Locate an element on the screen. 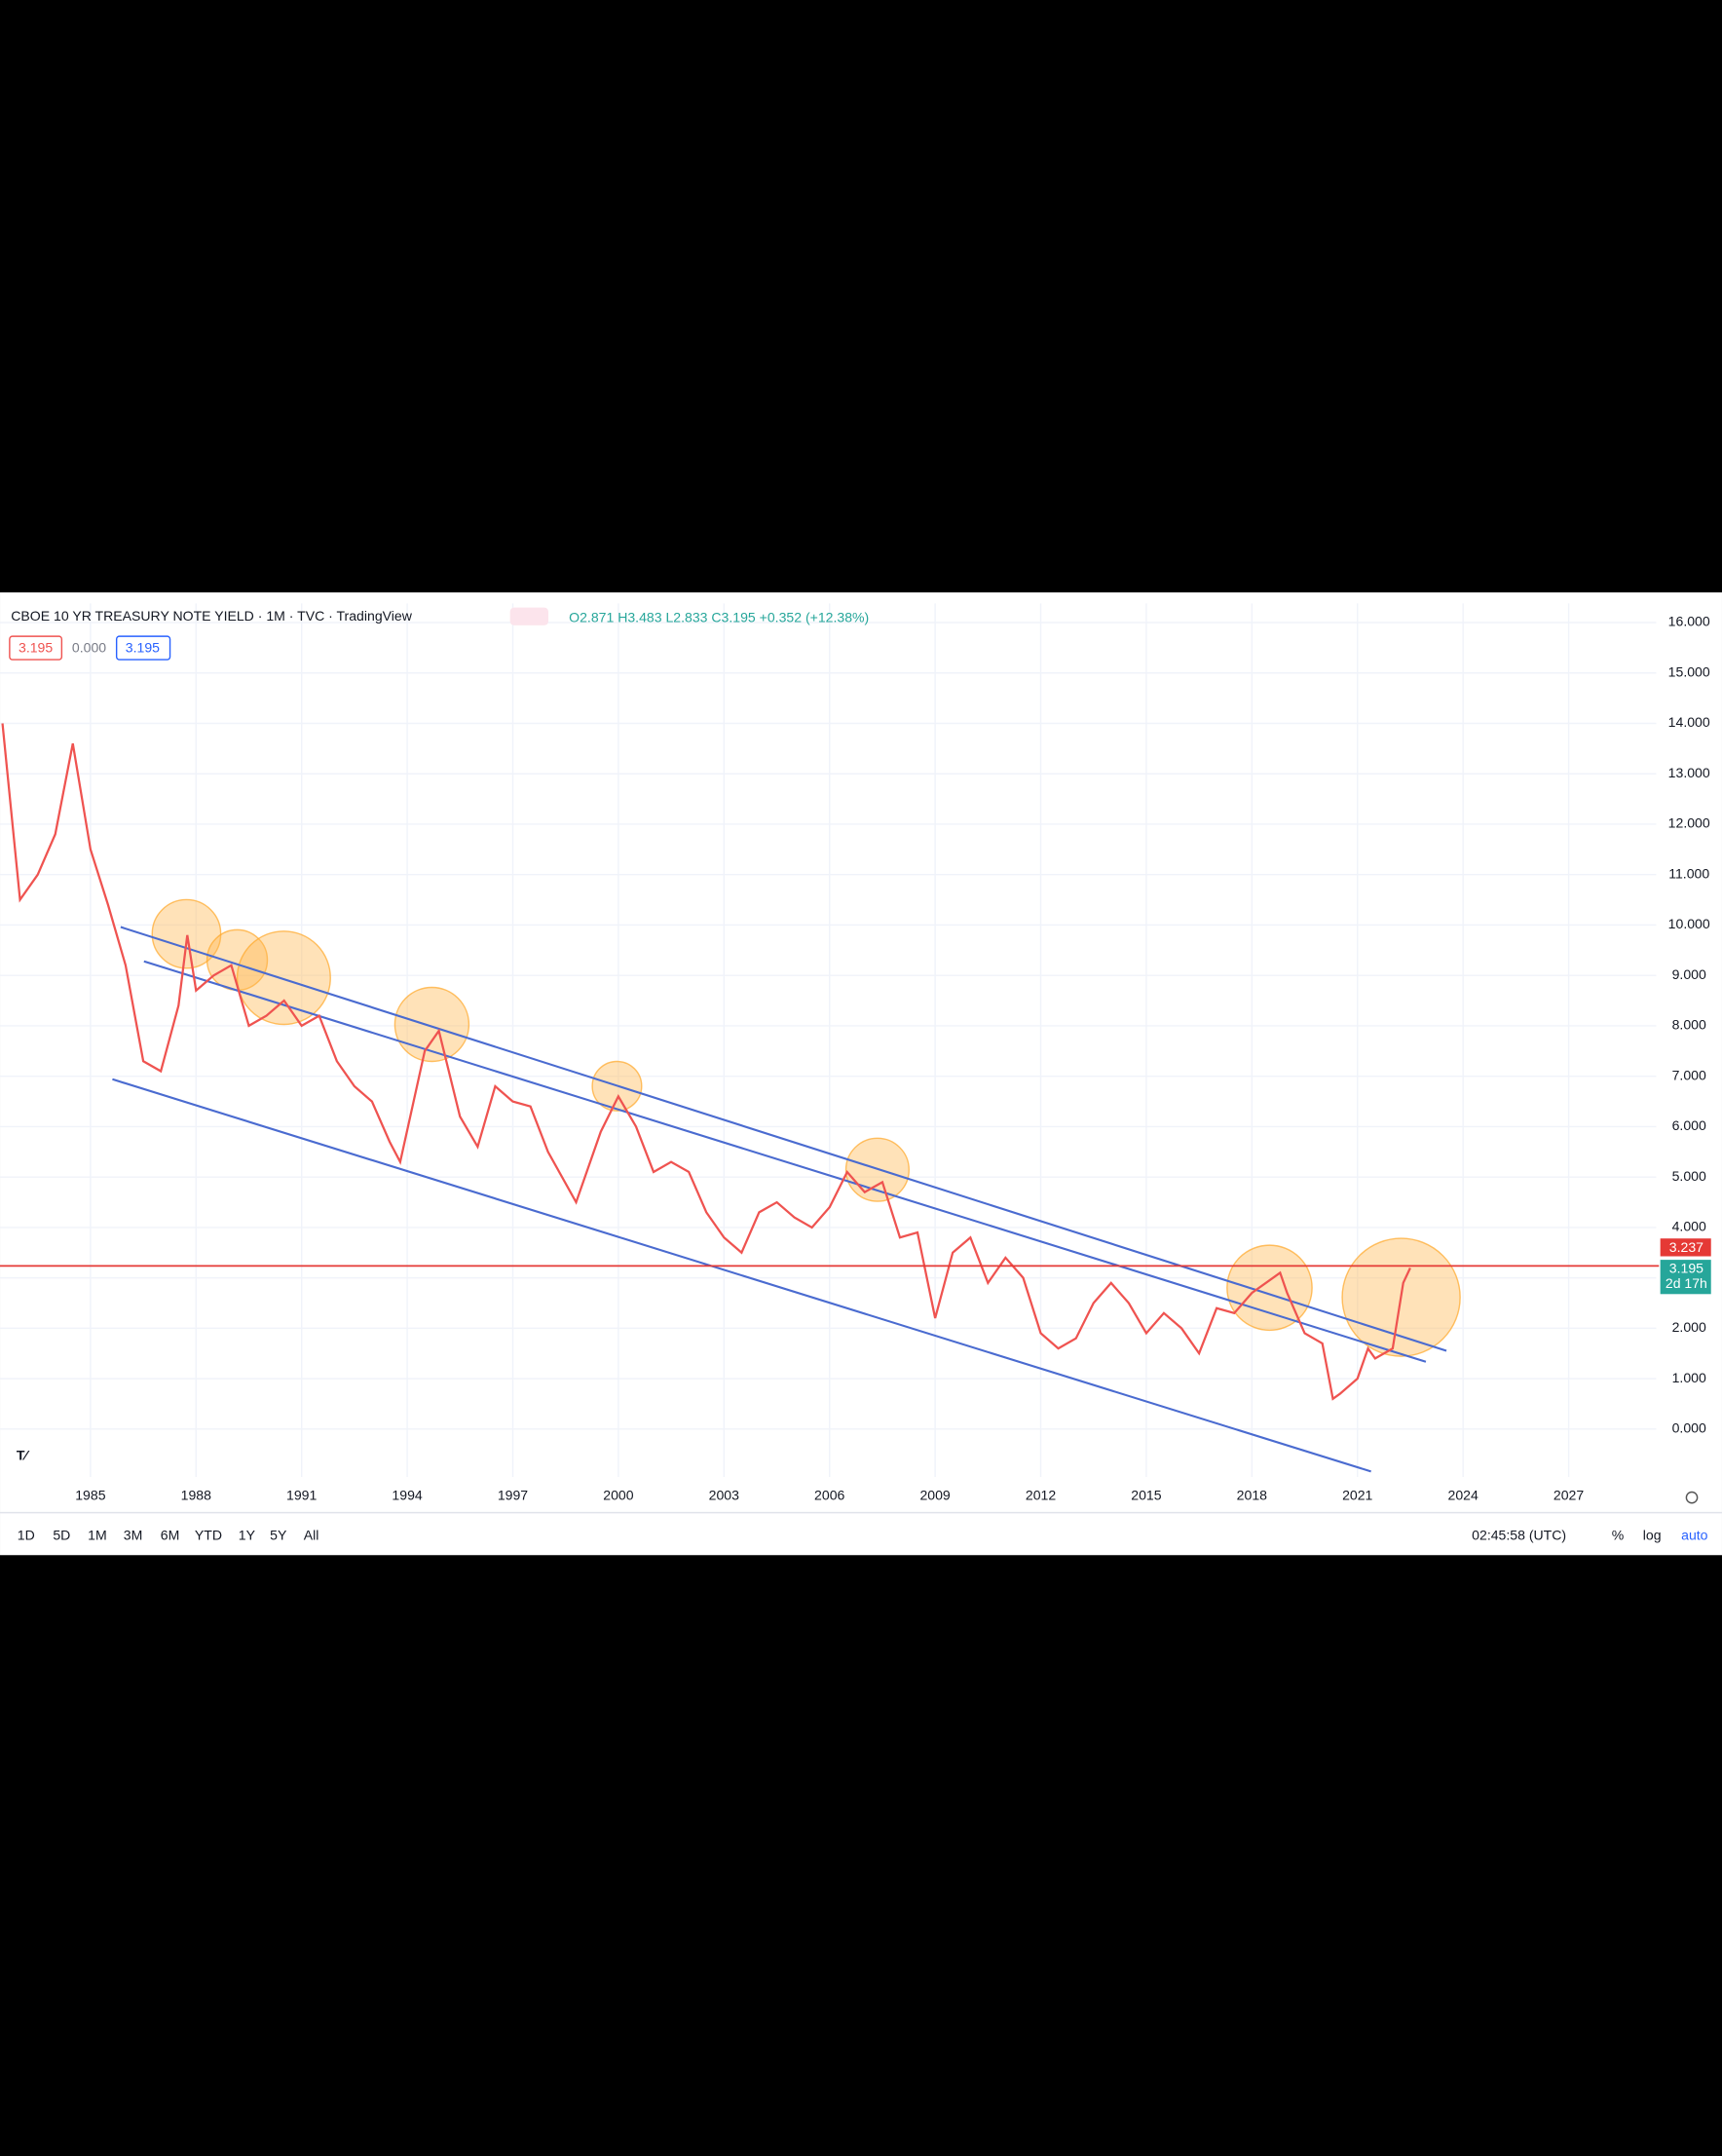 The height and width of the screenshot is (2156, 1722). x-tick-label: 2006 is located at coordinates (829, 1495).